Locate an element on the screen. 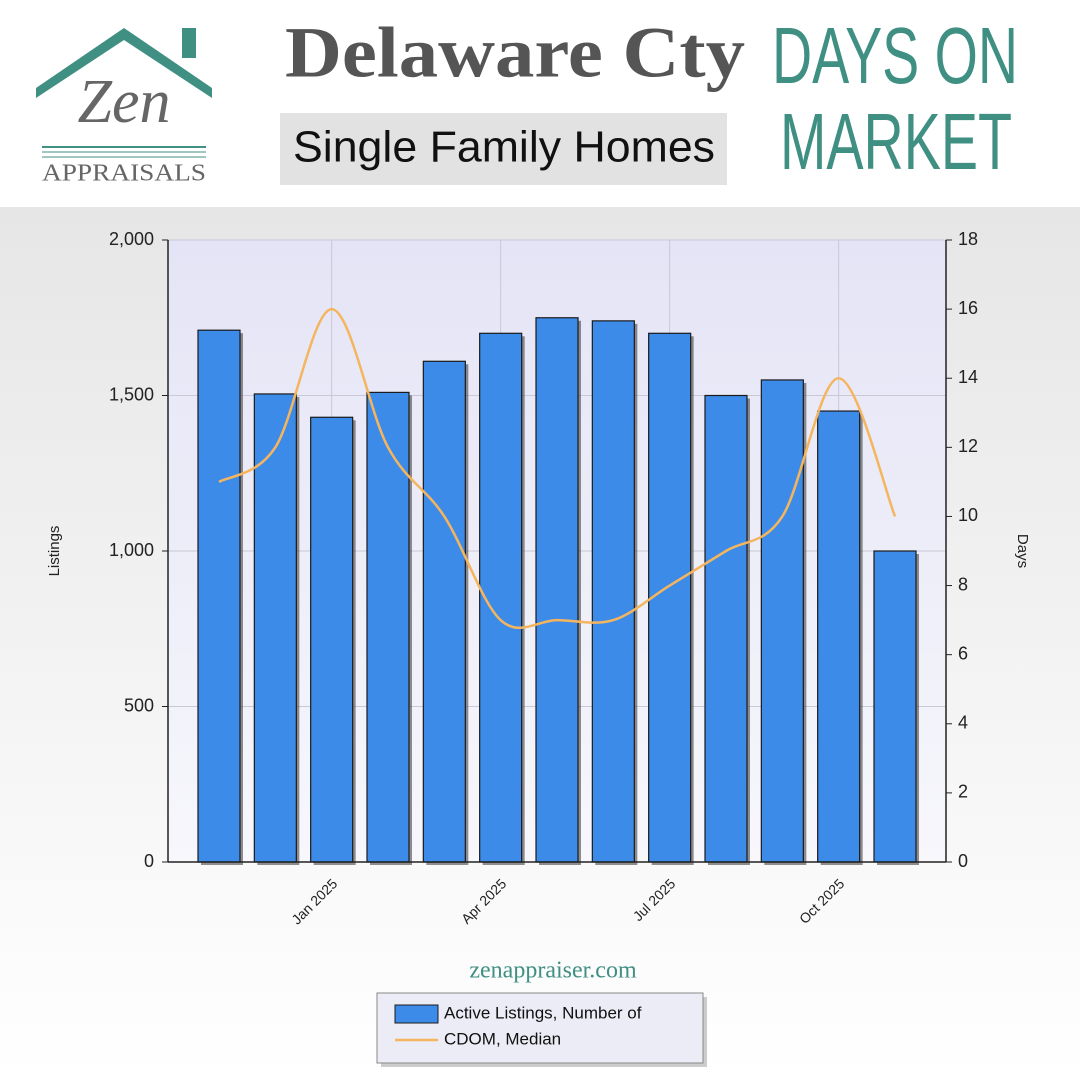  y2-tick-label: 2 is located at coordinates (963, 792).